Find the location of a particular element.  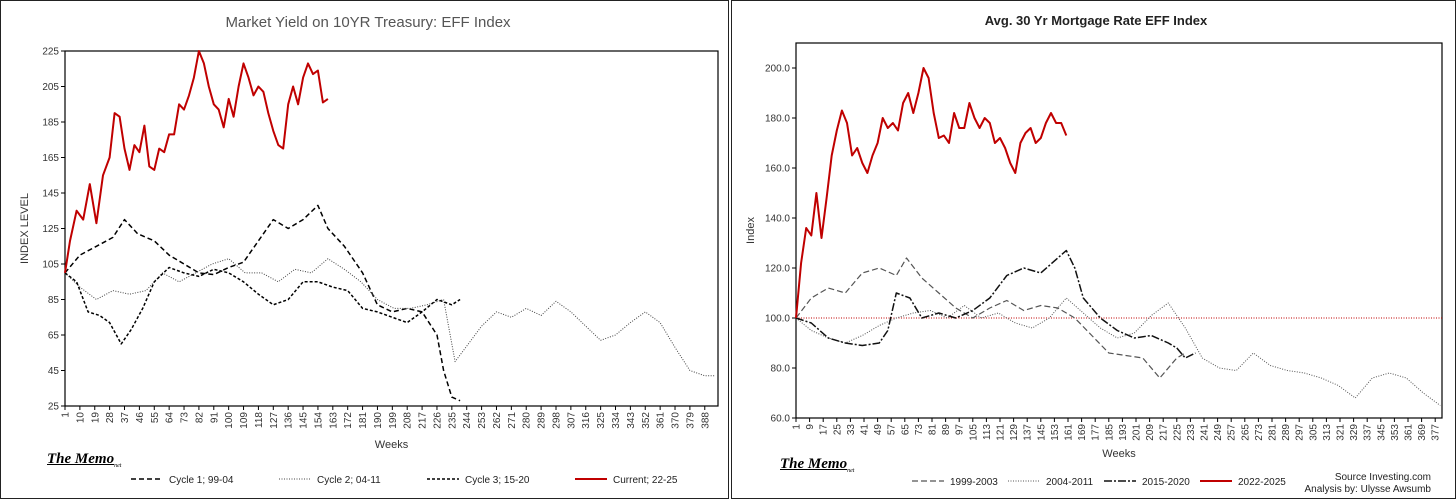

x-axis-label: Weeks is located at coordinates (1119, 454).